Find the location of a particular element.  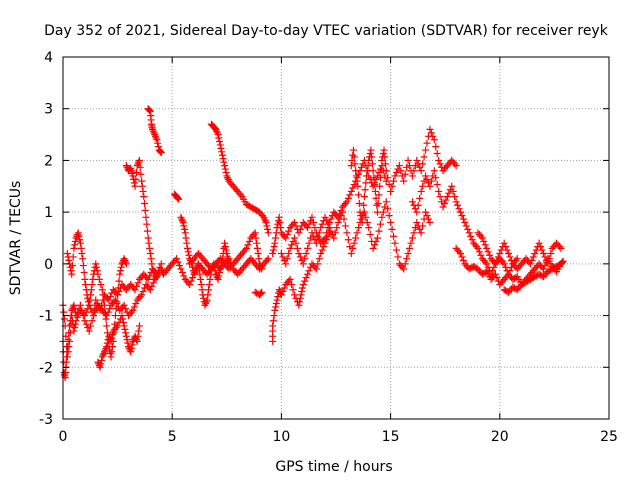

y-tick-label: 1 is located at coordinates (48, 213).